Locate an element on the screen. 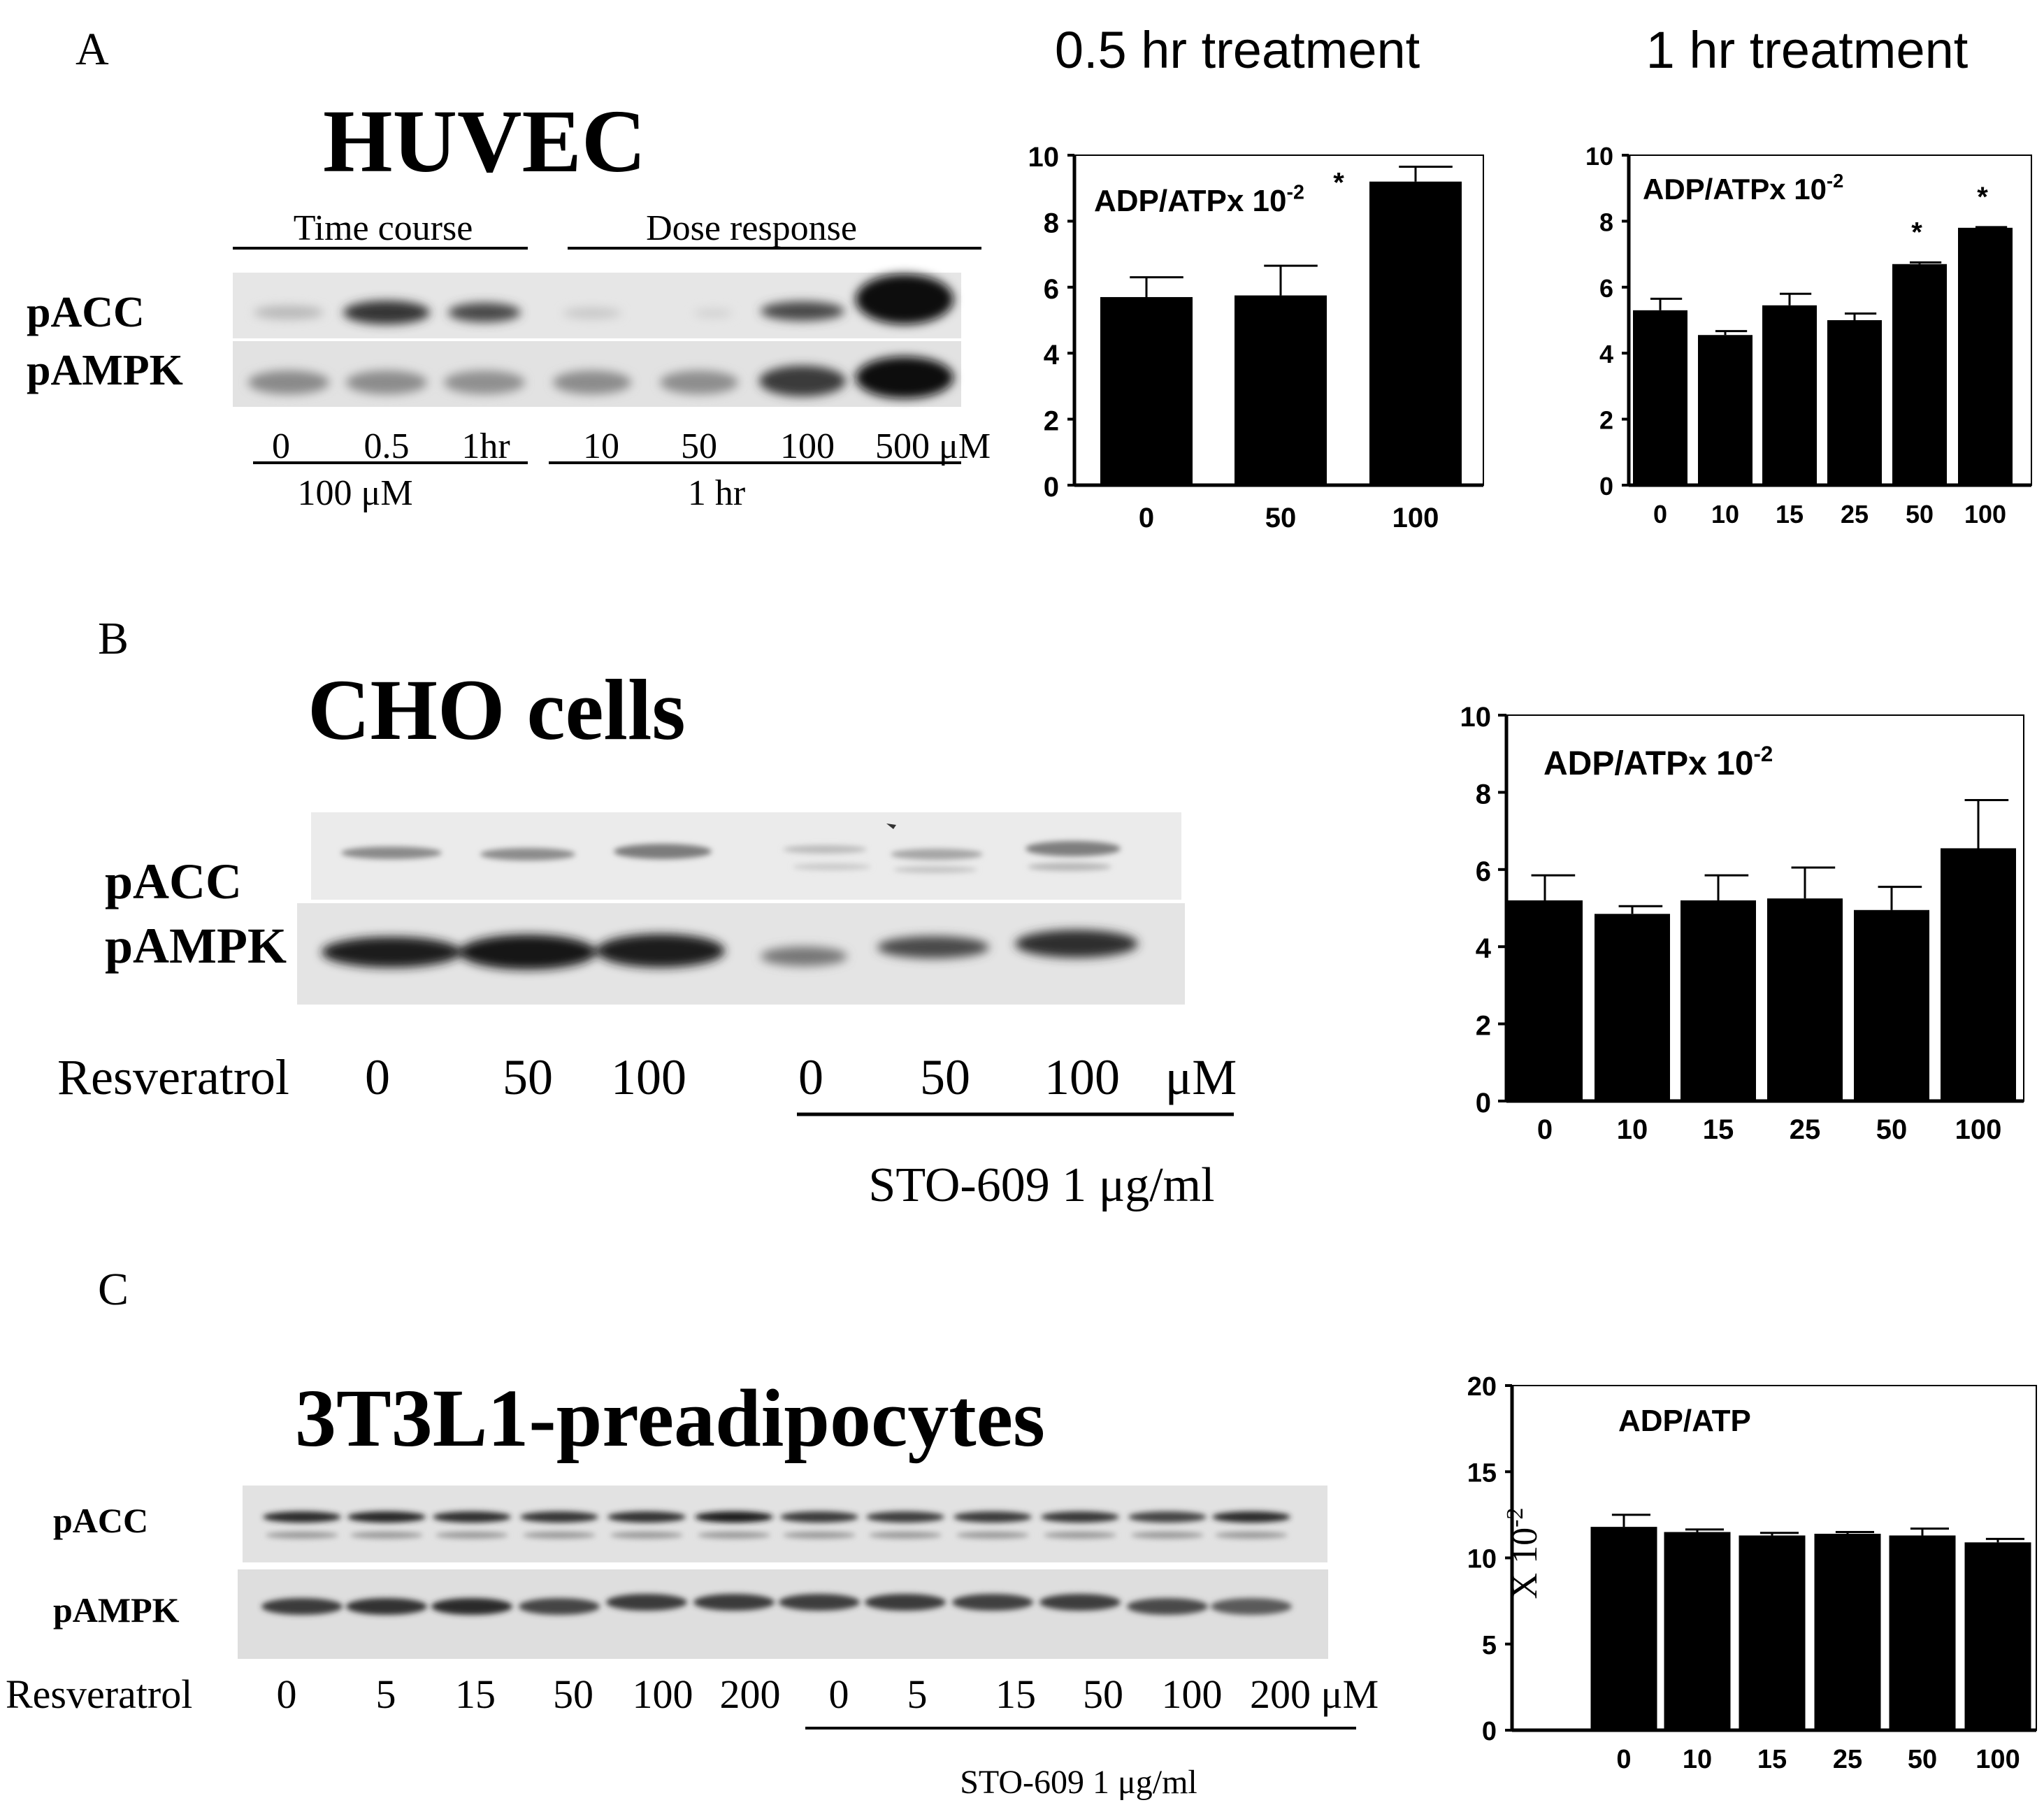 The height and width of the screenshot is (1805, 2044). x-tick-label: 100 is located at coordinates (1985, 514).